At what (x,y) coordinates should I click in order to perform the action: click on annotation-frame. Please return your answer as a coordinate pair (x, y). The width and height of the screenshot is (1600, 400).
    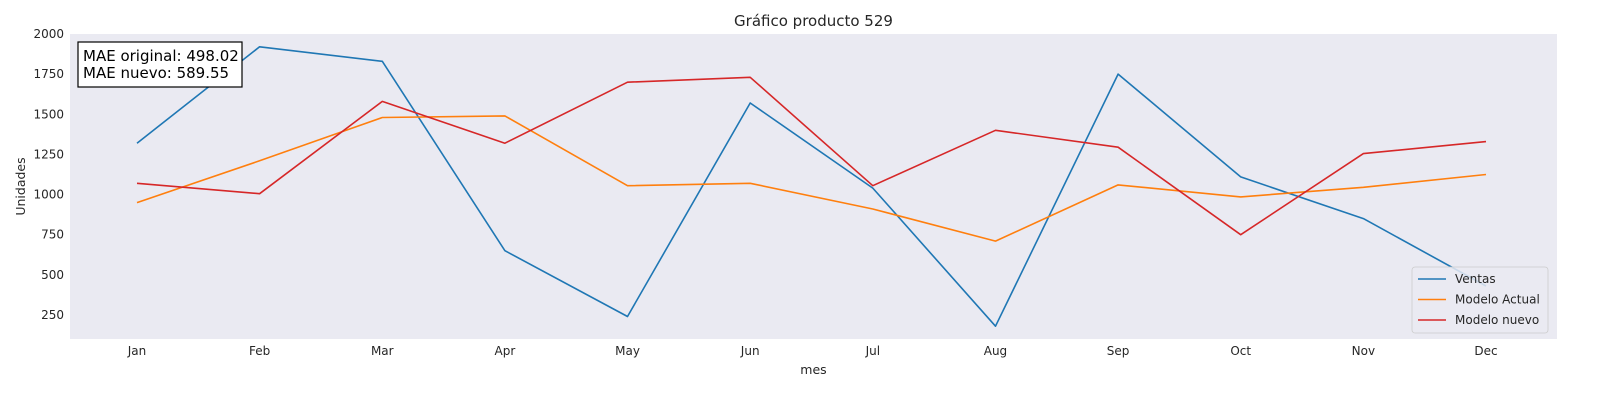
    Looking at the image, I should click on (160, 64).